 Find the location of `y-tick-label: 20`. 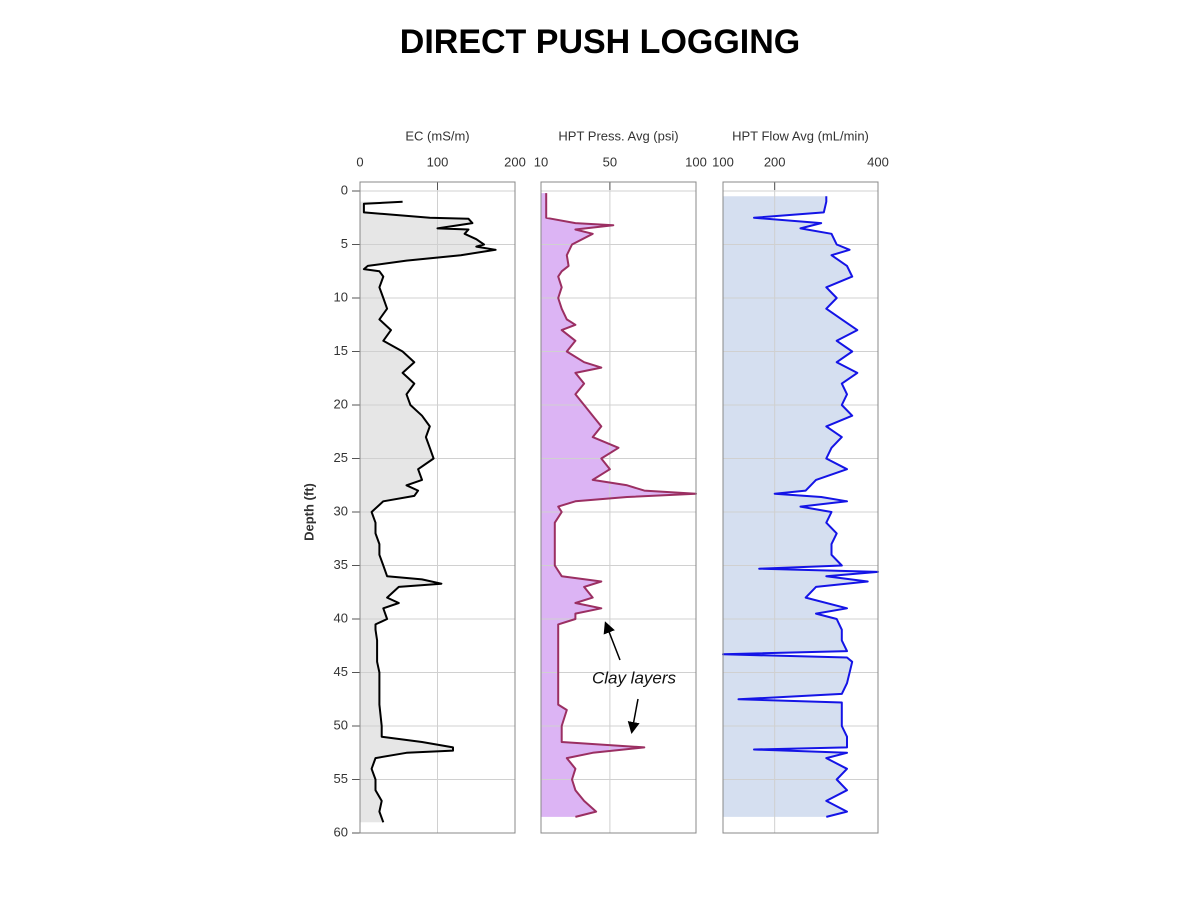

y-tick-label: 20 is located at coordinates (341, 403).